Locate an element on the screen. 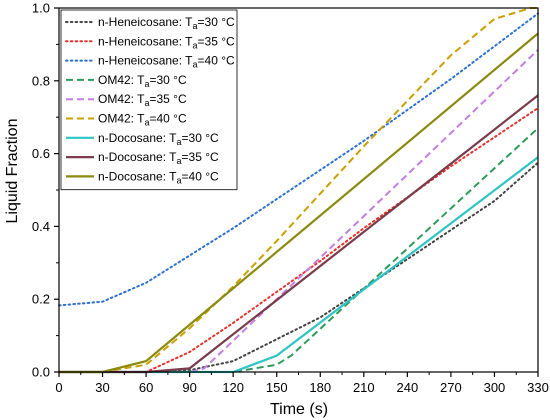 Image resolution: width=550 pixels, height=420 pixels. x-tick-label: 210 is located at coordinates (364, 387).